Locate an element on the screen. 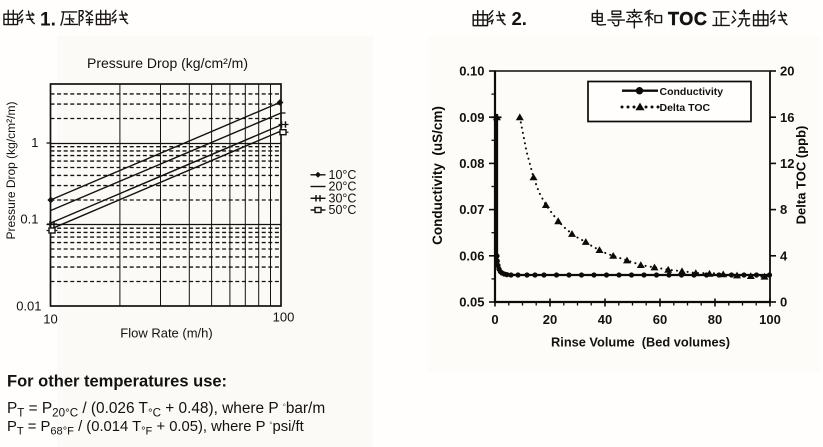 The image size is (823, 447). svg-text: 0.06 is located at coordinates (471, 255).